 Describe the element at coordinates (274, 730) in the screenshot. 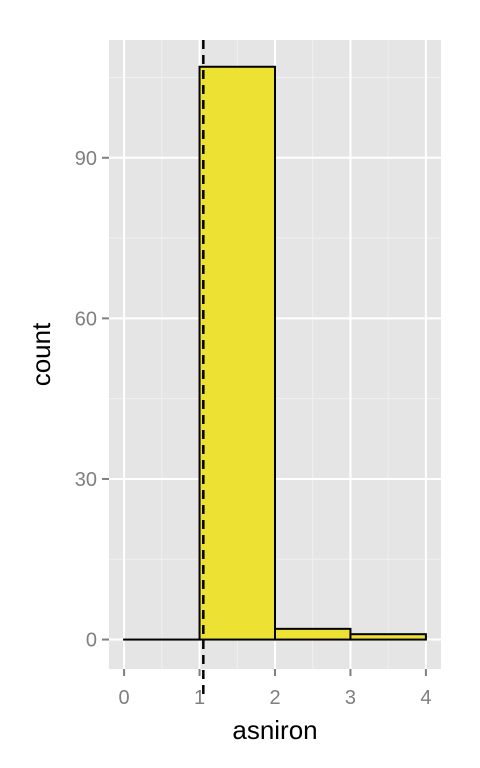

I see `x-axis-title: asniron` at that location.